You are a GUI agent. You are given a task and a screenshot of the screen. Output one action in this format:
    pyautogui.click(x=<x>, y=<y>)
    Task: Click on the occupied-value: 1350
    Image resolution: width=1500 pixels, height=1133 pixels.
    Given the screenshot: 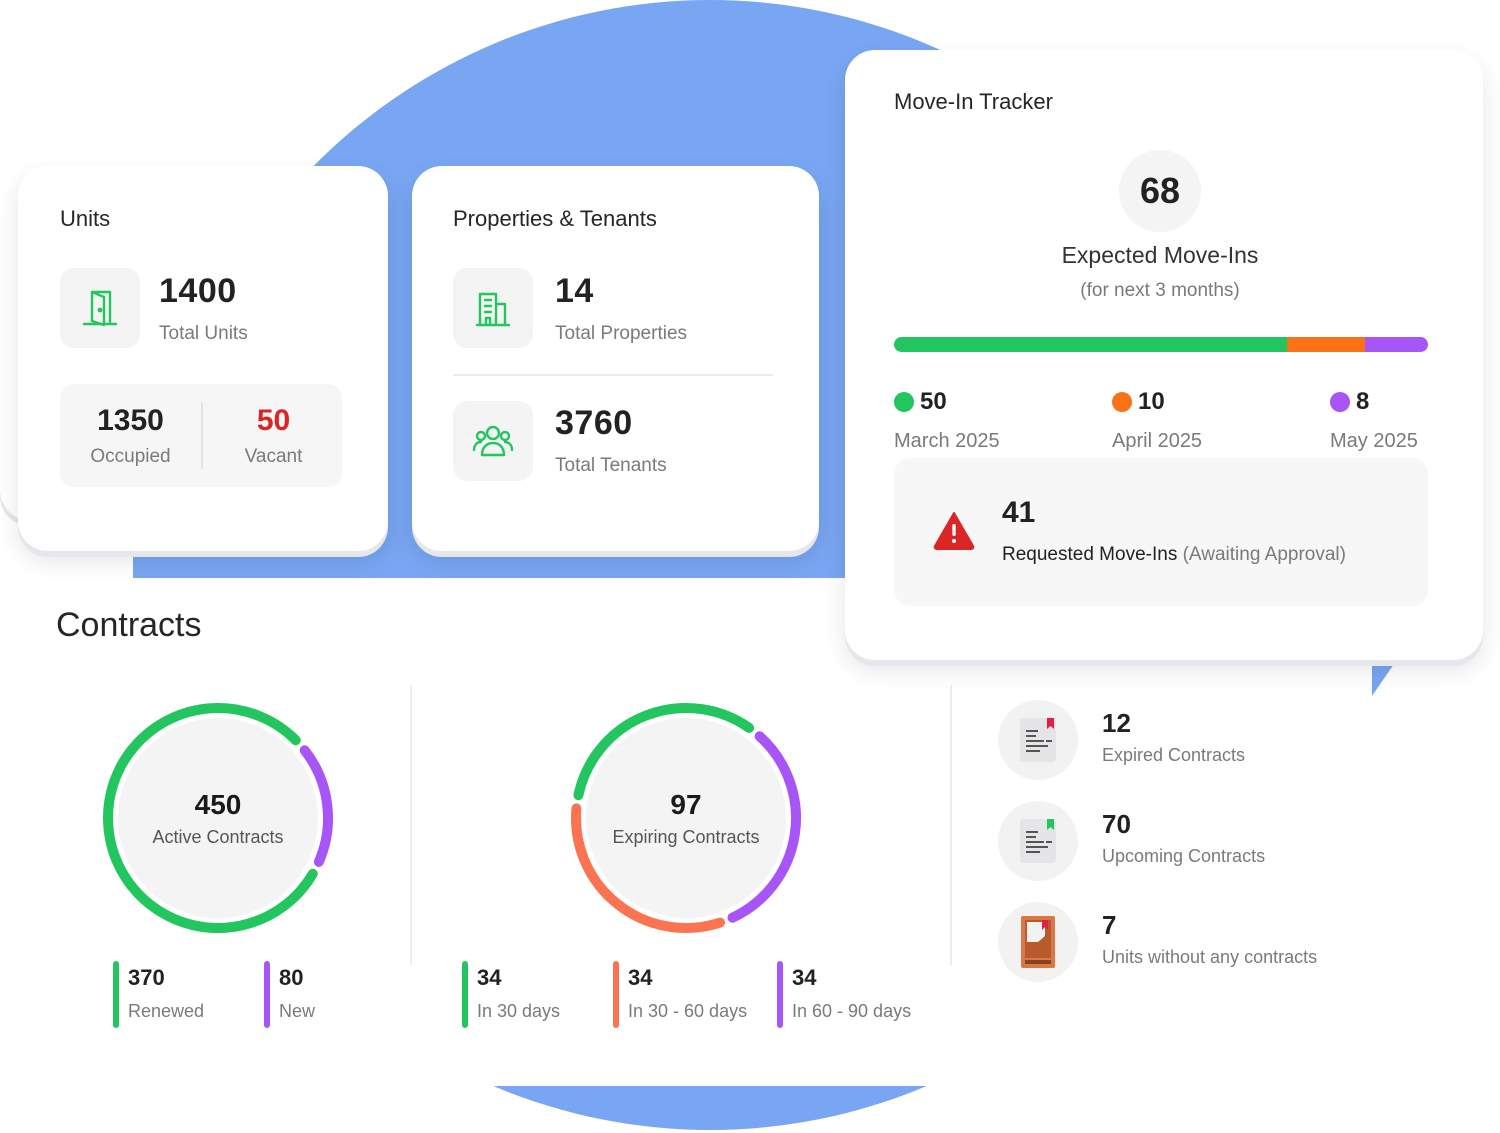 What is the action you would take?
    pyautogui.click(x=130, y=420)
    